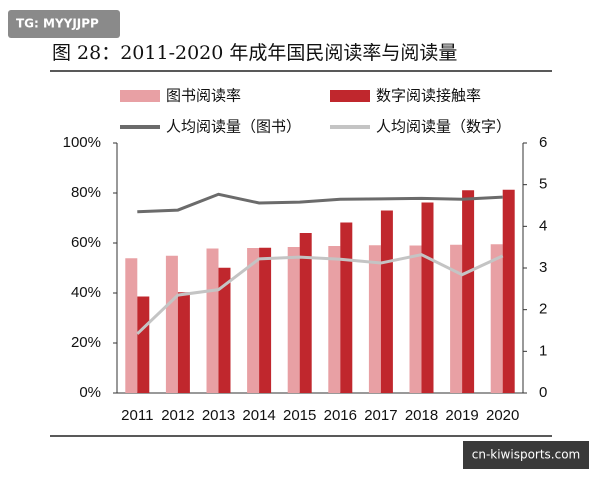 This screenshot has width=600, height=480. I want to click on x-tick-label: 2018, so click(421, 415).